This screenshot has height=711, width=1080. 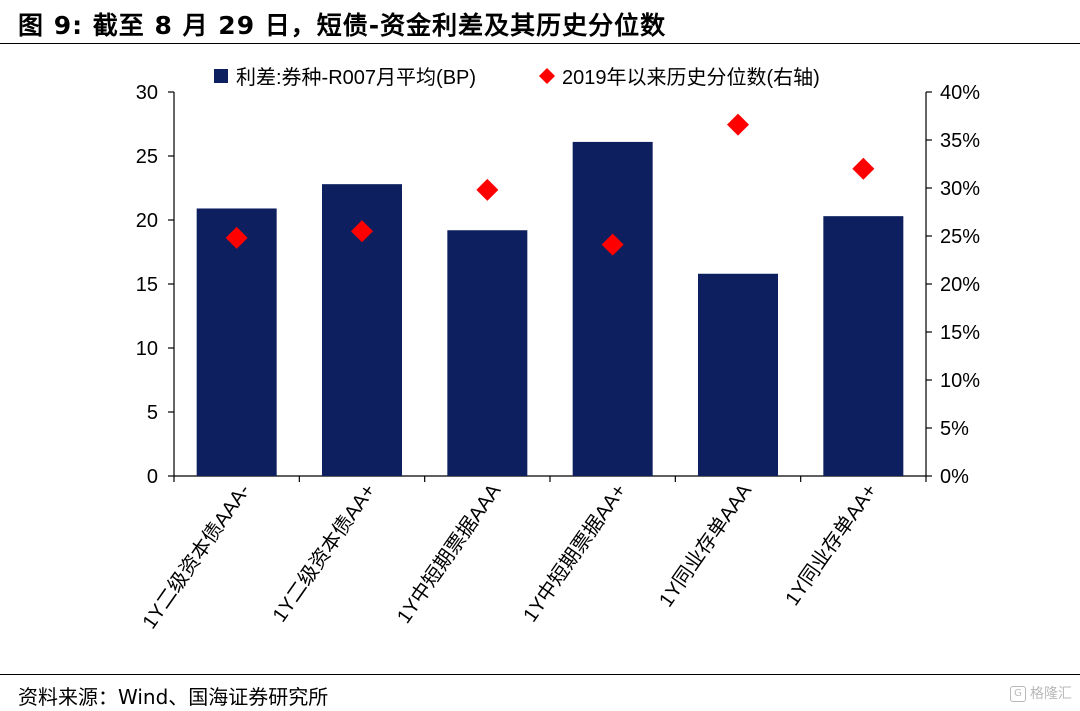 What do you see at coordinates (960, 237) in the screenshot?
I see `right-tick-label: 25%` at bounding box center [960, 237].